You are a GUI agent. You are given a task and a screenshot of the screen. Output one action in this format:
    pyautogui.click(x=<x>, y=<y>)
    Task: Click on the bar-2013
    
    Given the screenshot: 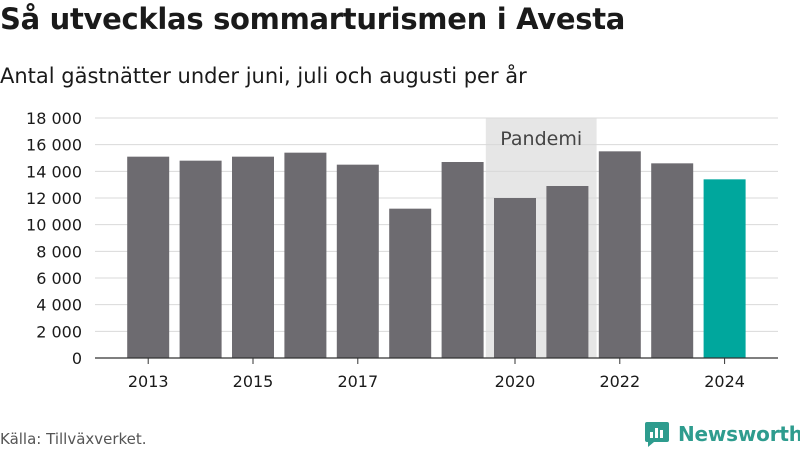 What is the action you would take?
    pyautogui.click(x=148, y=257)
    